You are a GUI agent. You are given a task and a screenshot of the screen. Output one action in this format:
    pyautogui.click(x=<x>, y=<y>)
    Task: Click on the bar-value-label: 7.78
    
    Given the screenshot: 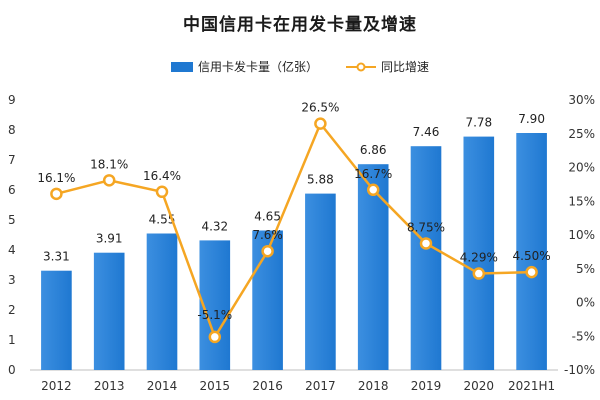 What is the action you would take?
    pyautogui.click(x=478, y=123)
    